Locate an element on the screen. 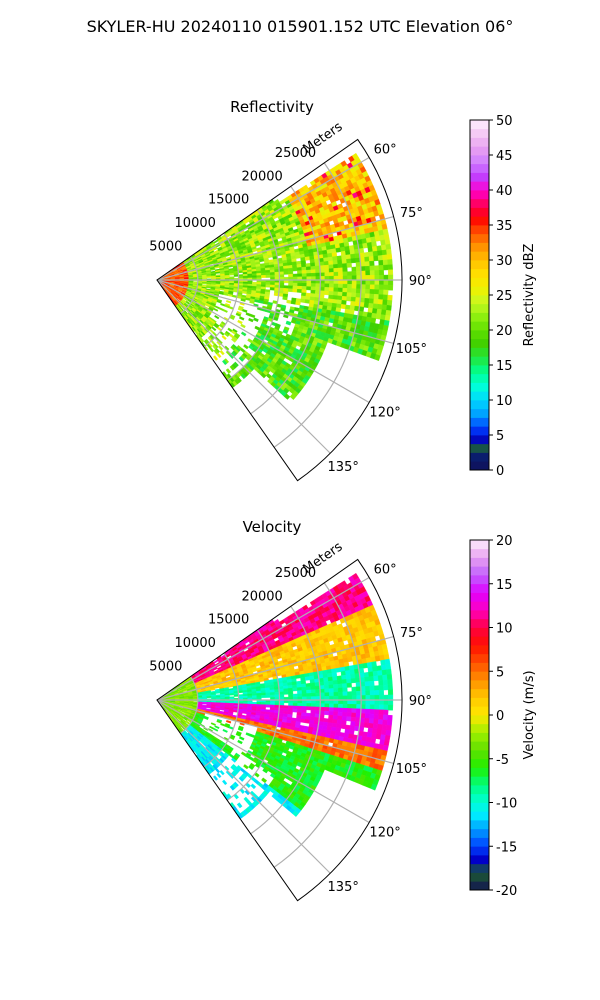 This screenshot has width=600, height=1000. data-cells is located at coordinates (275, 276).